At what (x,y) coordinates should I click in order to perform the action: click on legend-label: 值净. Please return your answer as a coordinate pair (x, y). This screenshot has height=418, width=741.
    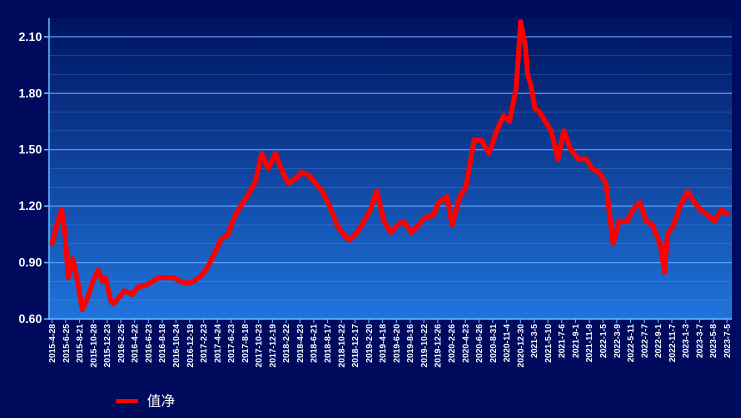
    Looking at the image, I should click on (161, 402).